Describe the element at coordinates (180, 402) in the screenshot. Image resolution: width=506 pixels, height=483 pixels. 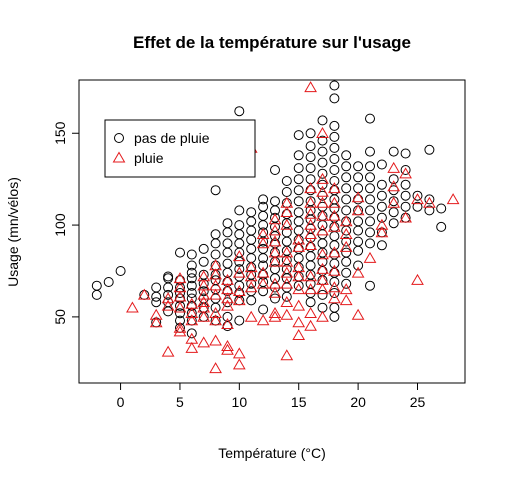
I see `x-tick-label: 5` at that location.